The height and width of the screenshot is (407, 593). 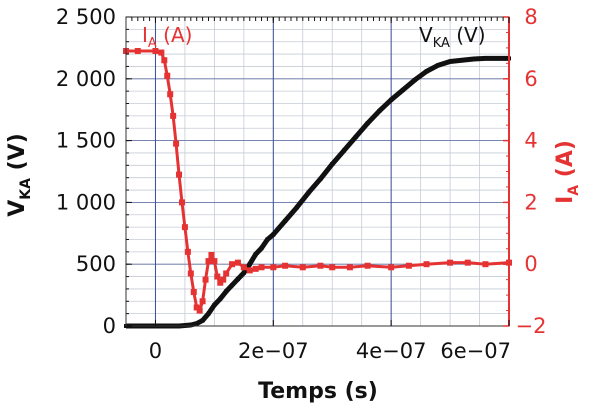 I want to click on y-right-title-sub: A, so click(x=574, y=190).